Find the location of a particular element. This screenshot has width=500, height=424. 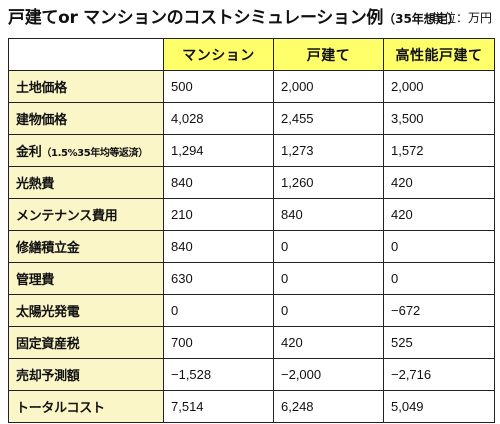

column-header: 高性能戸建て is located at coordinates (439, 54).